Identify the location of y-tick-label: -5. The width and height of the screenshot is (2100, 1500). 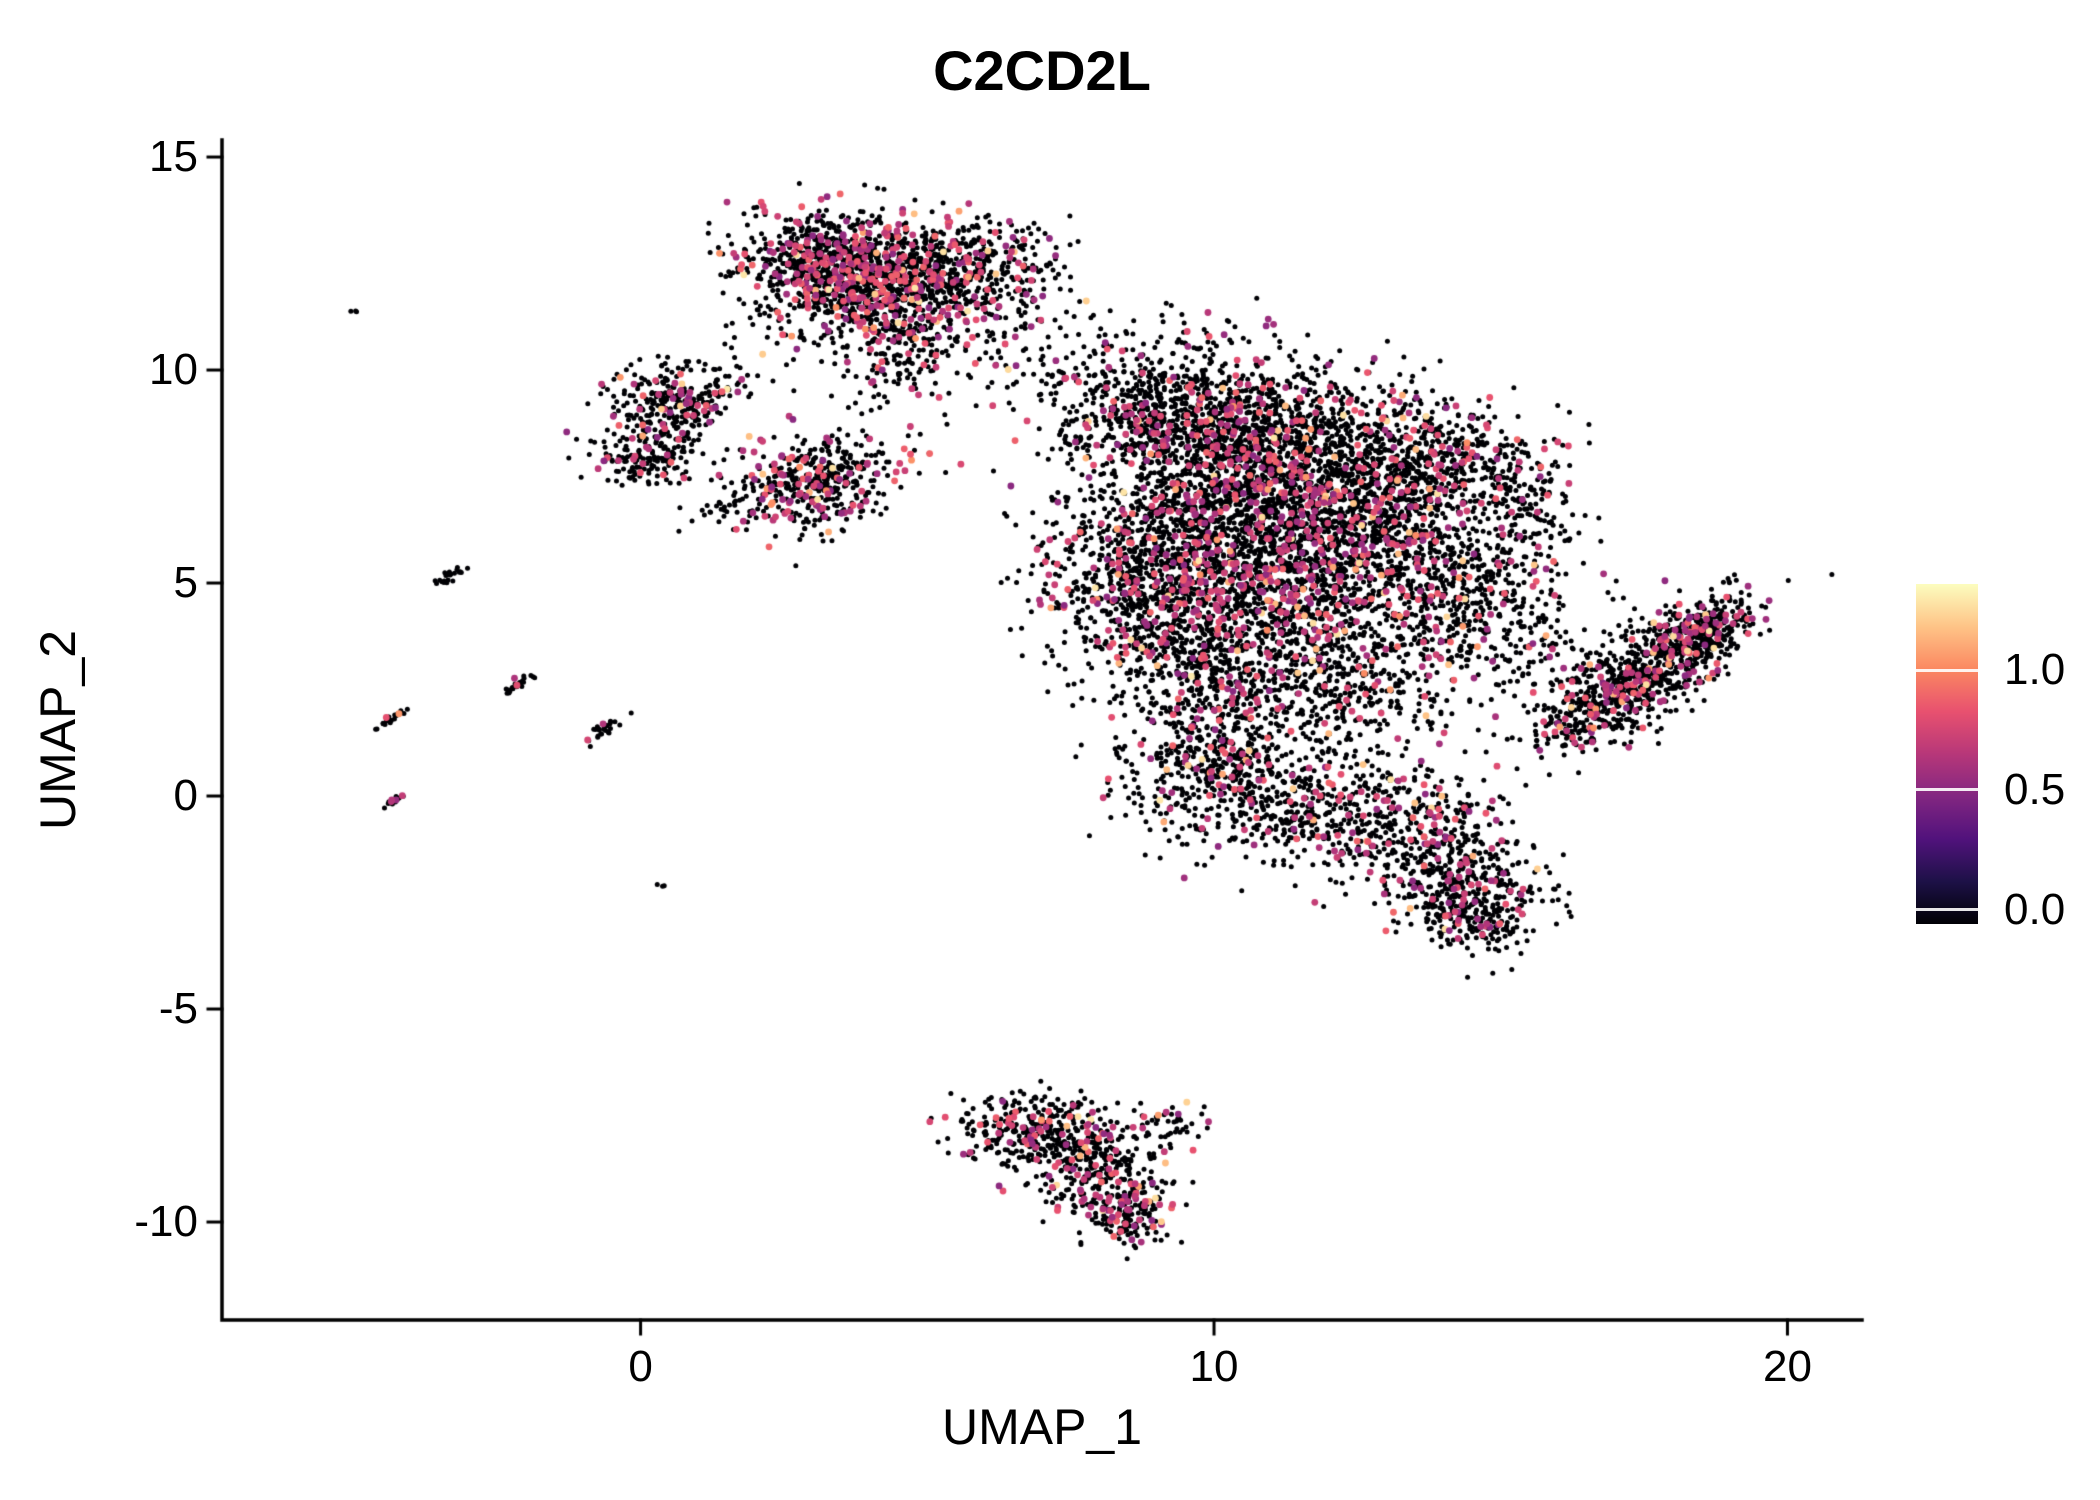
(178, 1009).